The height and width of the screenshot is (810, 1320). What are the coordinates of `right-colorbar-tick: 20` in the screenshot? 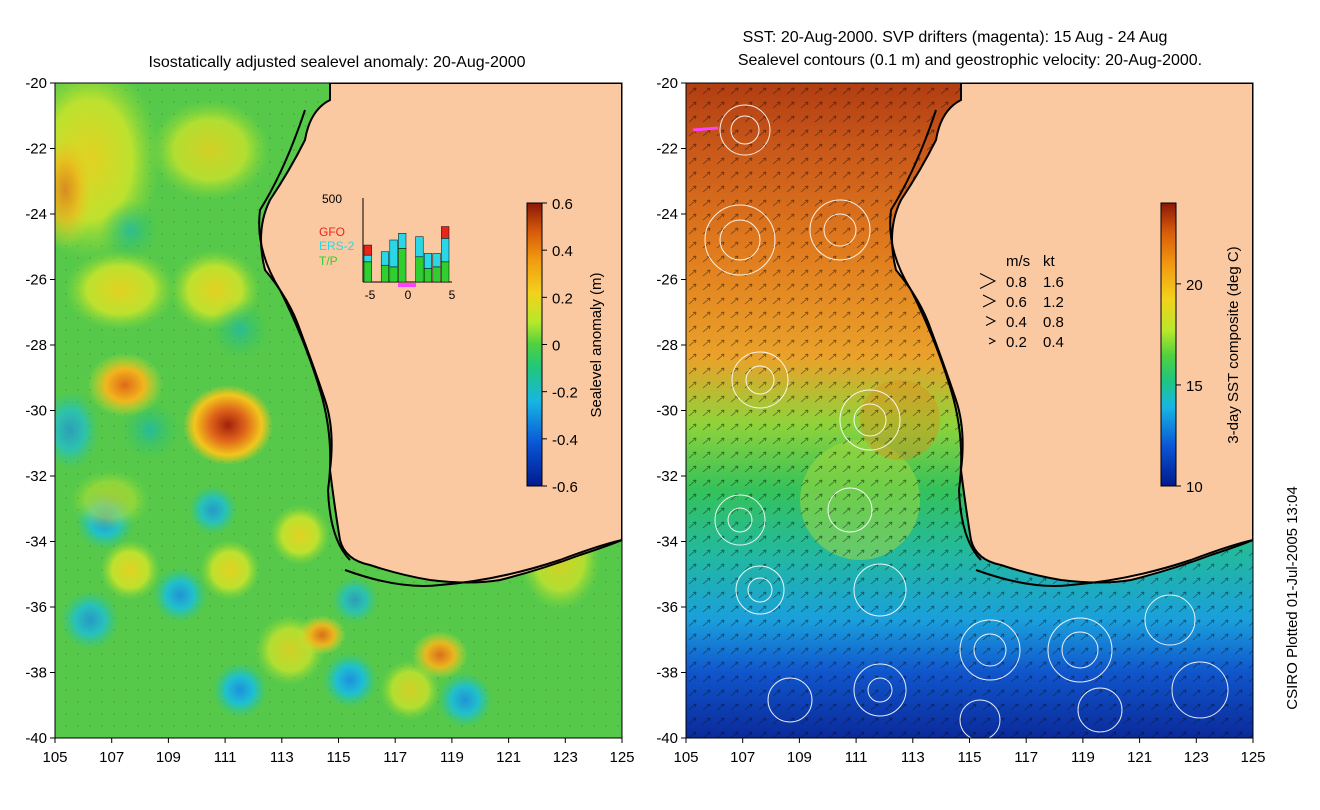 It's located at (1194, 285).